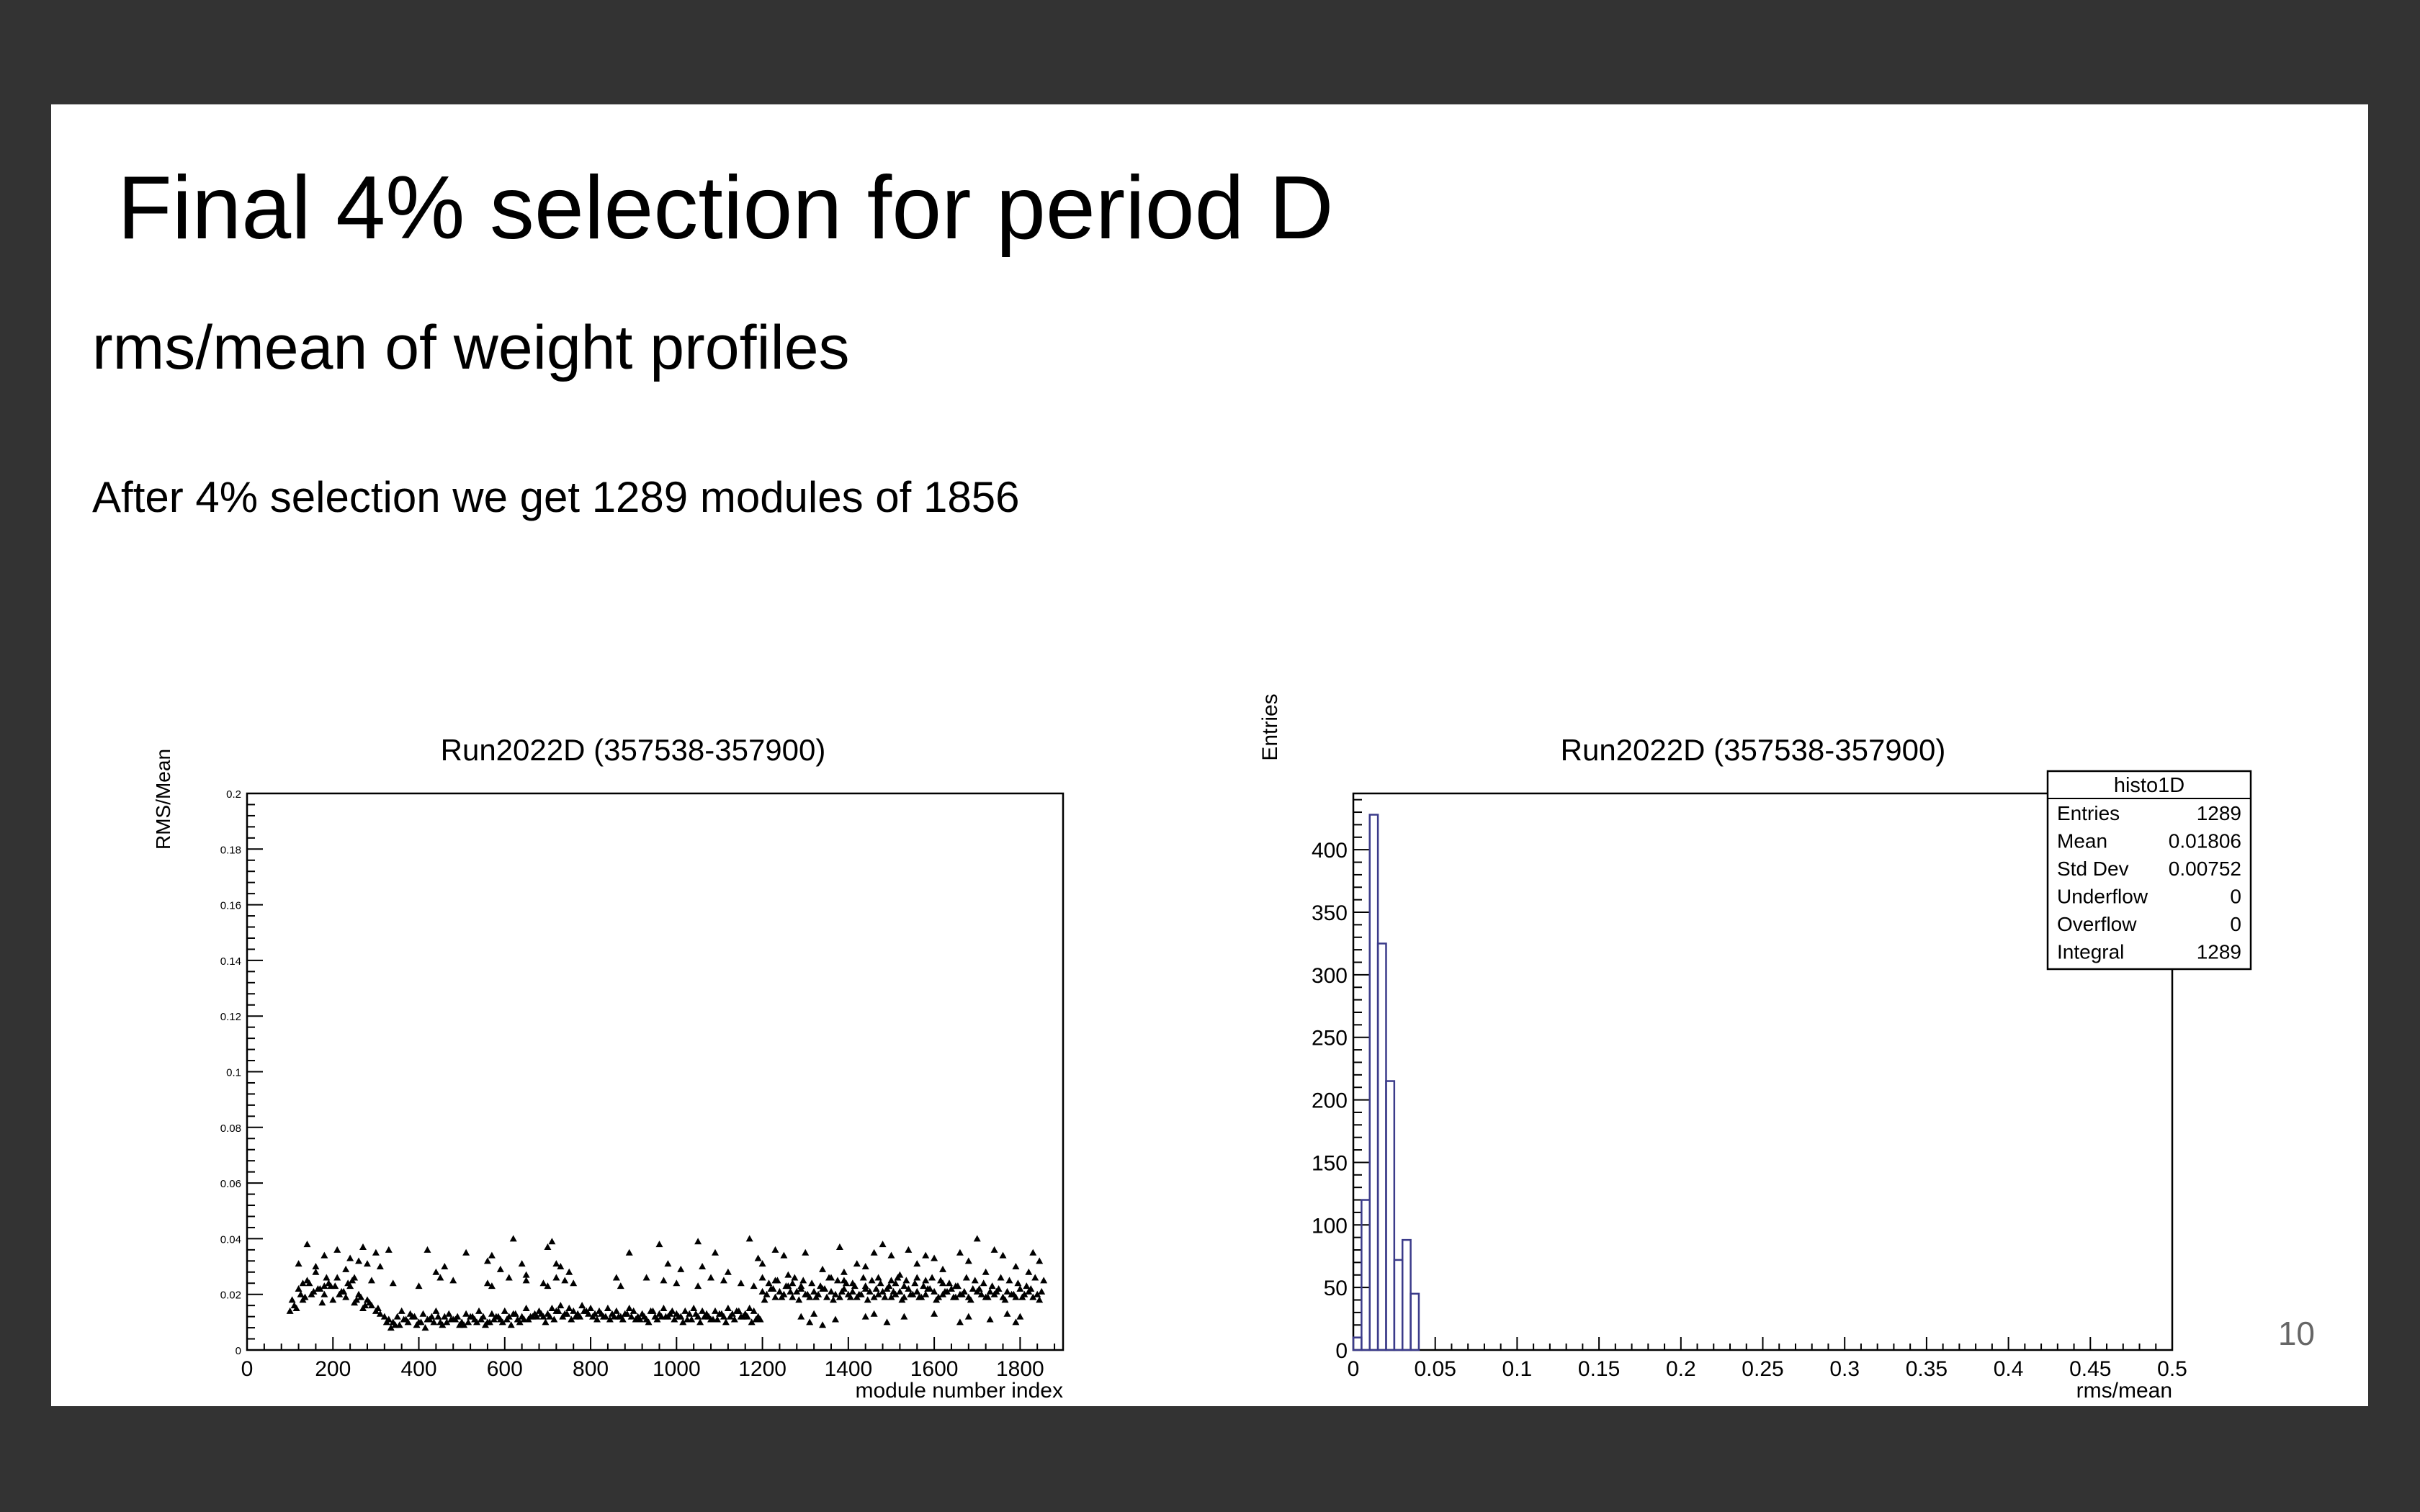  Describe the element at coordinates (230, 1239) in the screenshot. I see `scatter-y-tick-label: 0.04` at that location.